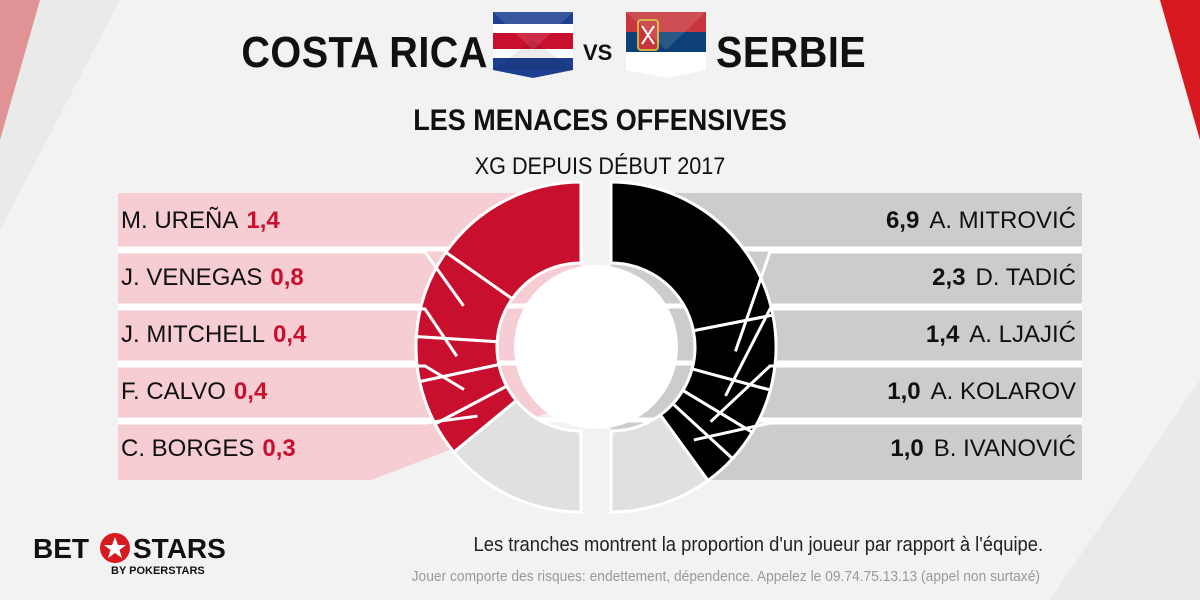 This screenshot has width=1200, height=600. I want to click on donut-hole, so click(596, 347).